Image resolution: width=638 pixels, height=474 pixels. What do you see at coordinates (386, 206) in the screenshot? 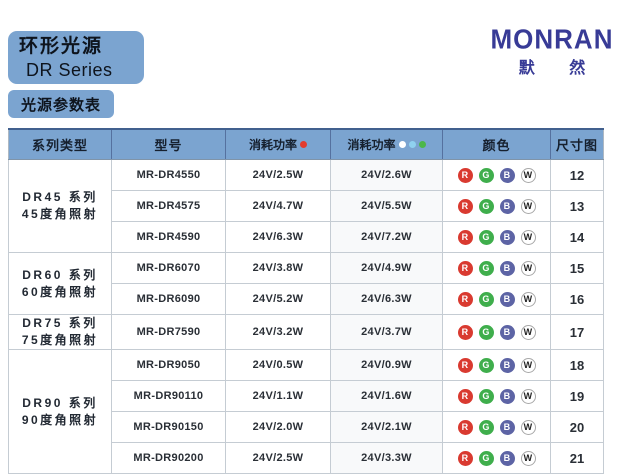
I see `power-wbg-cell: 24V/5.5W` at bounding box center [386, 206].